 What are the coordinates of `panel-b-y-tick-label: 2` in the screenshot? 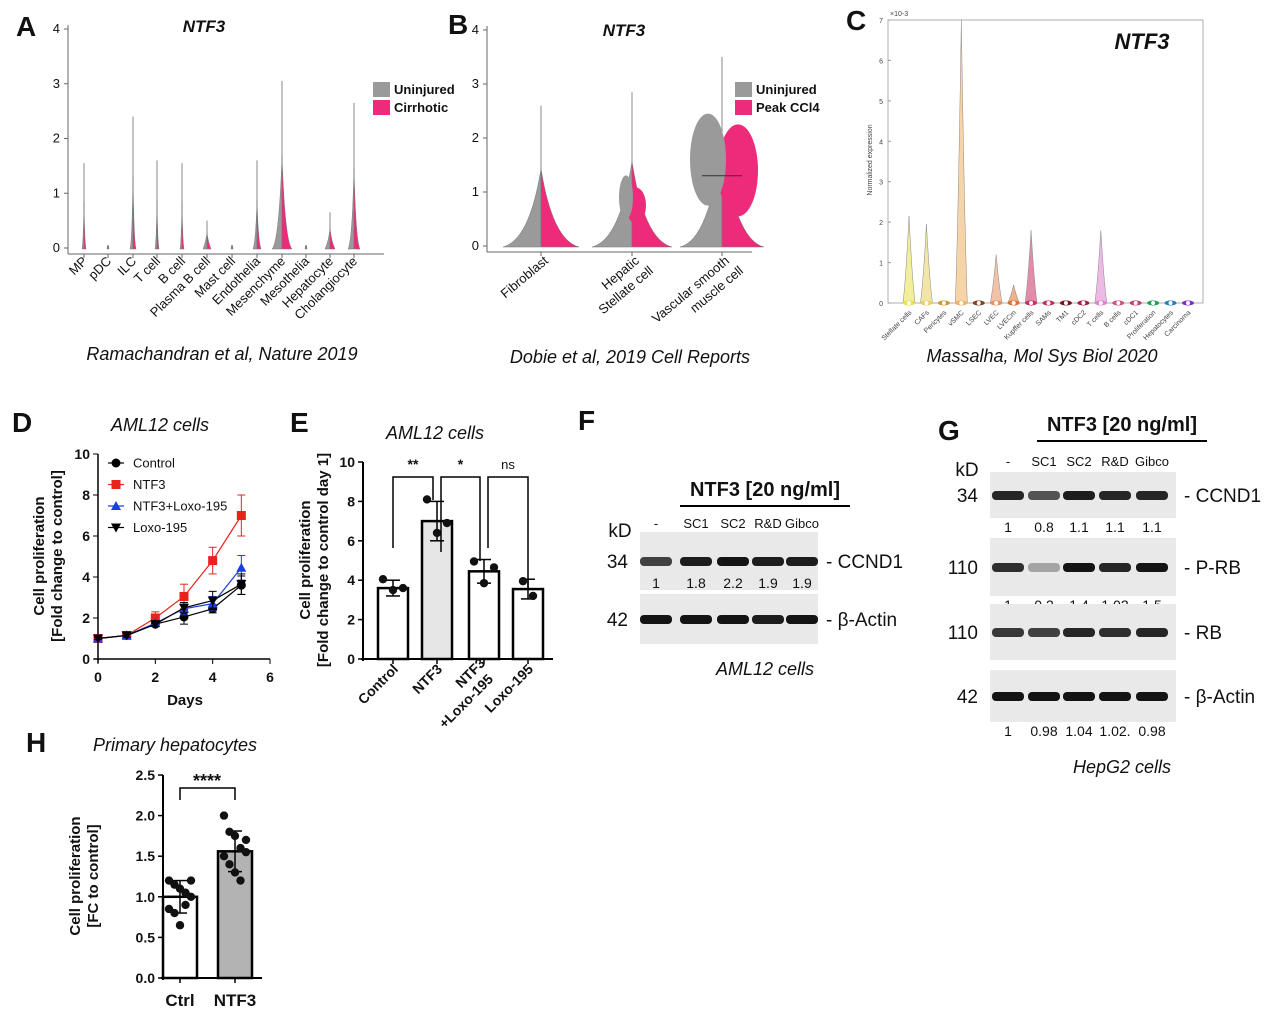 It's located at (475, 137).